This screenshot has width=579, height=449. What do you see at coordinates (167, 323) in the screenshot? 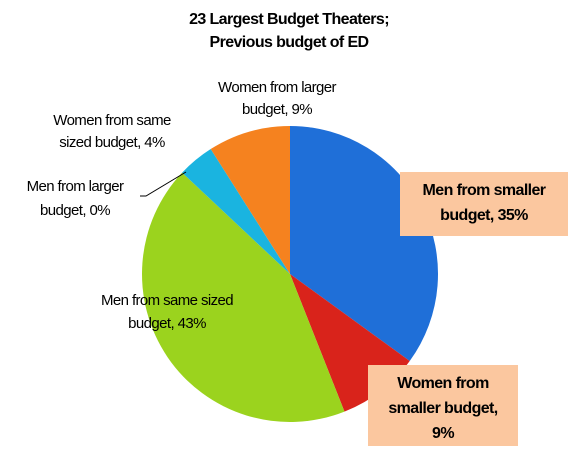
I see `data-label: budget, 43%` at bounding box center [167, 323].